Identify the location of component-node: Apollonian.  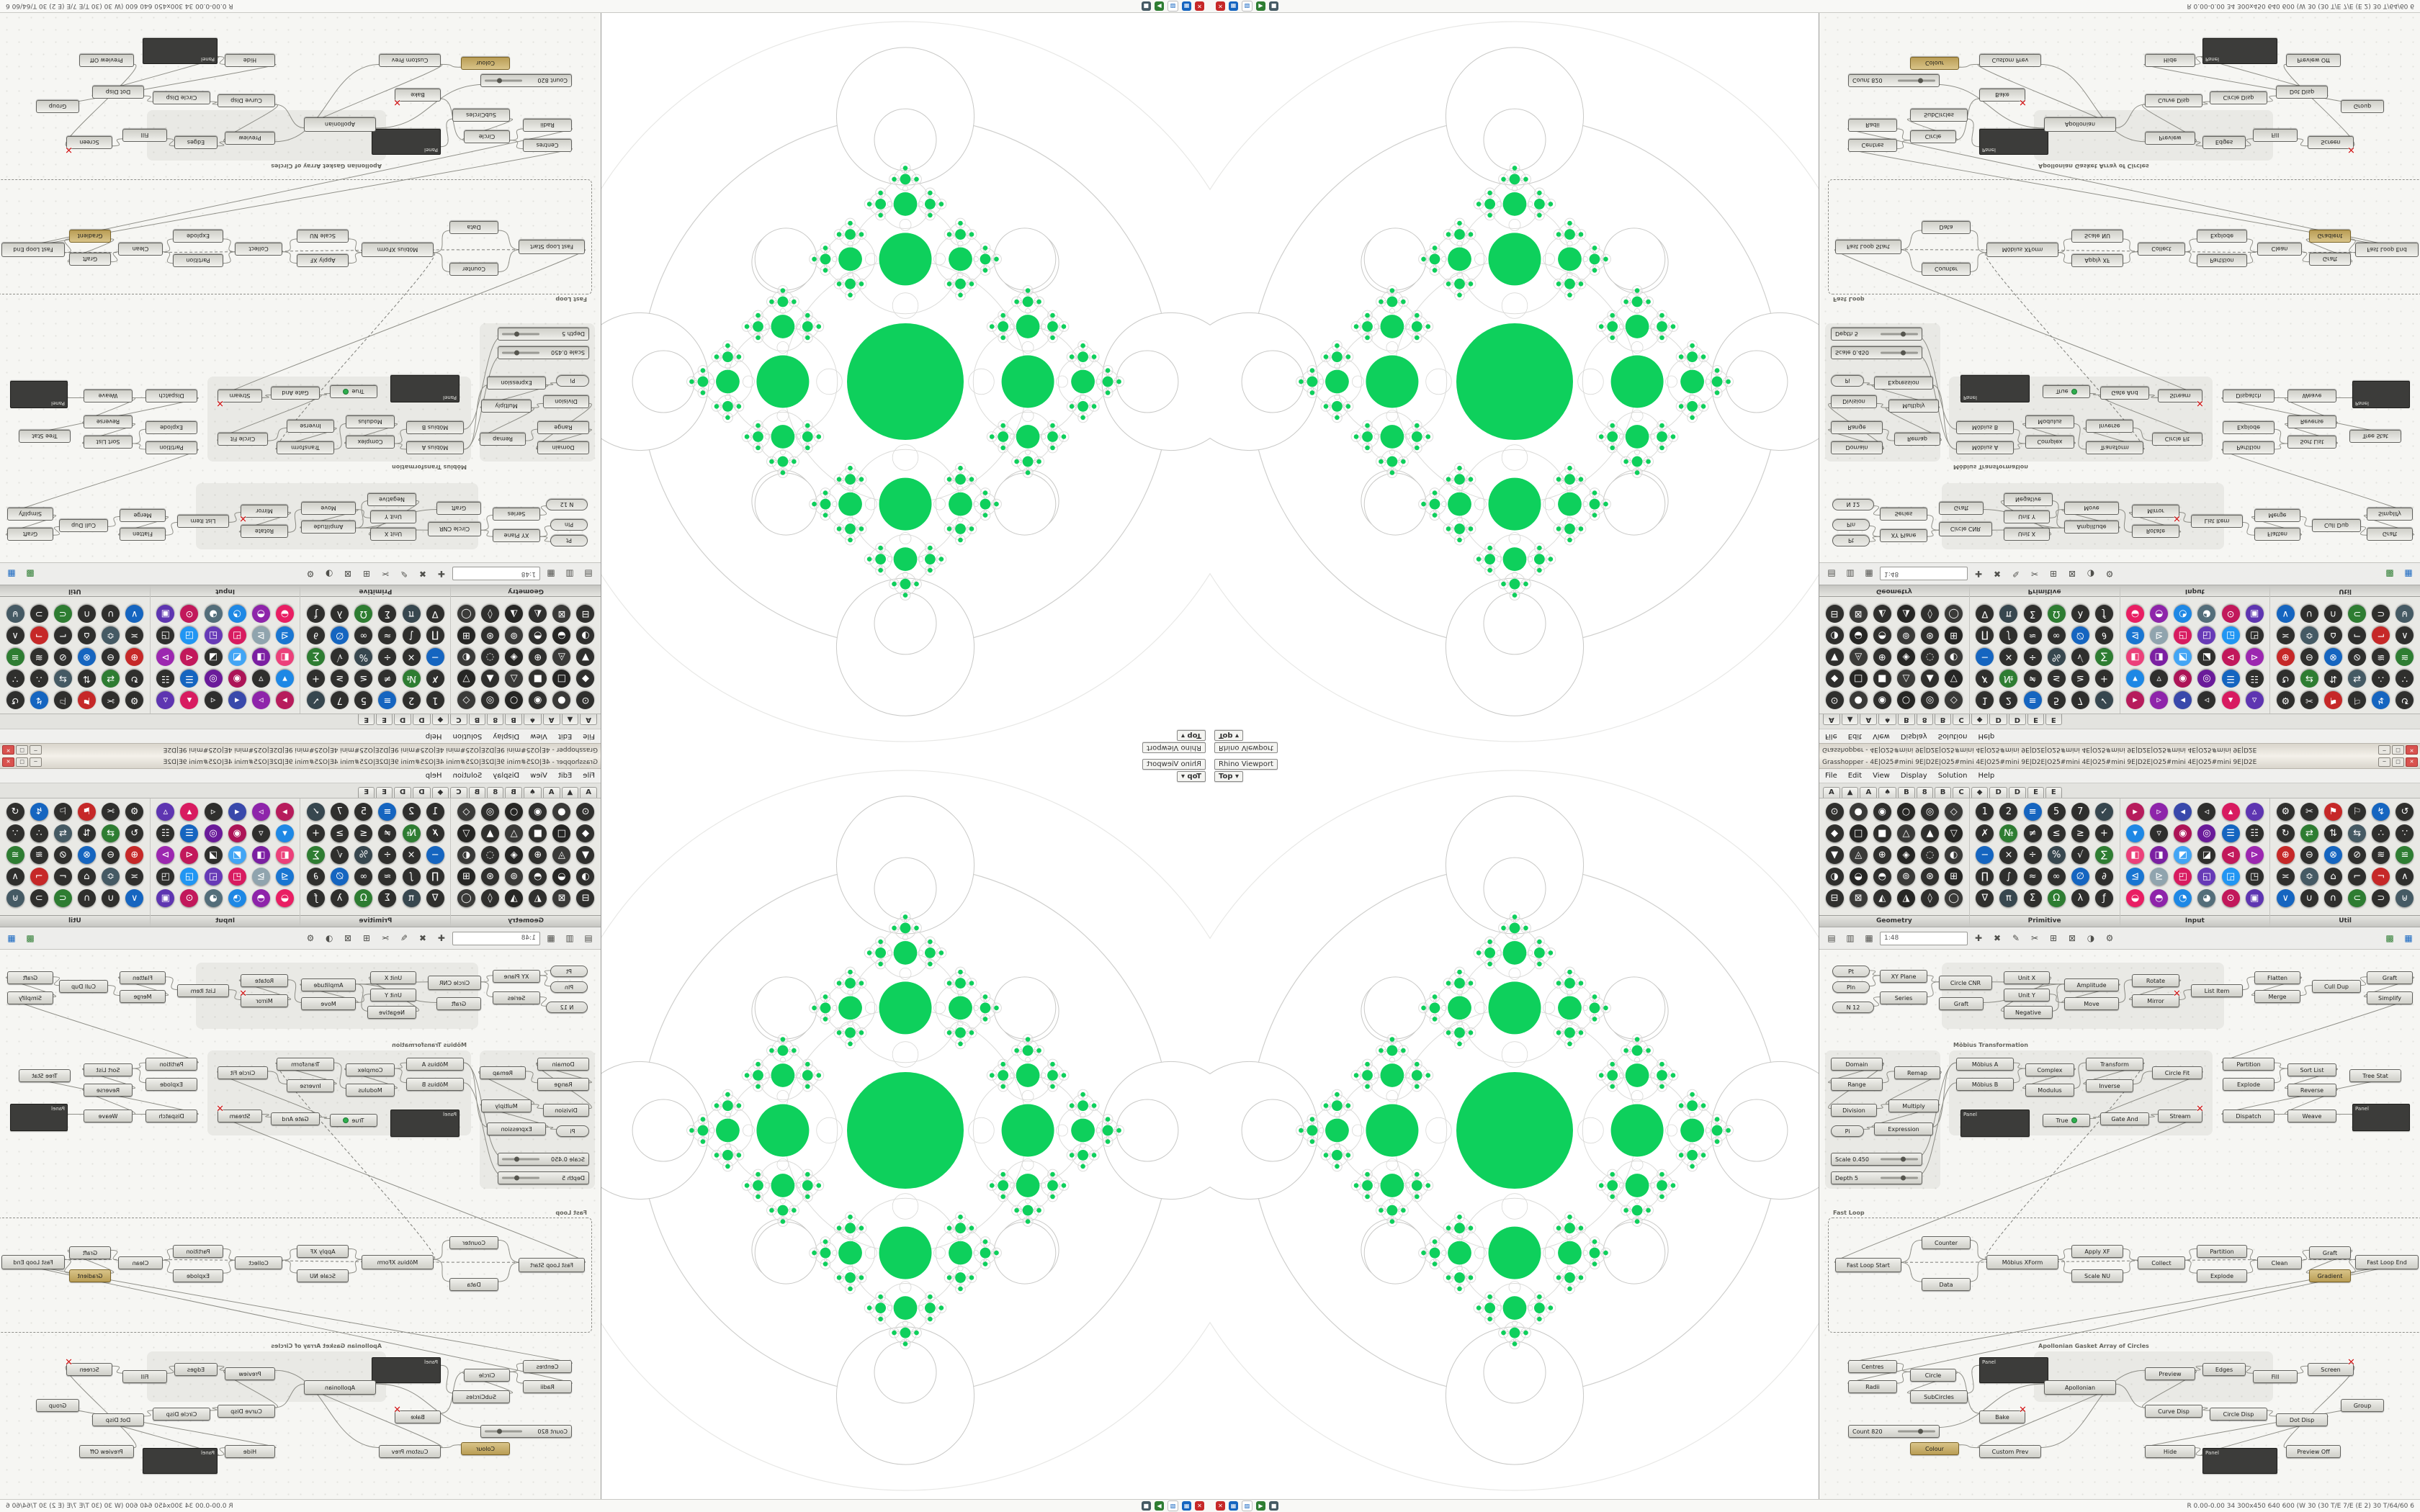
(2080, 124).